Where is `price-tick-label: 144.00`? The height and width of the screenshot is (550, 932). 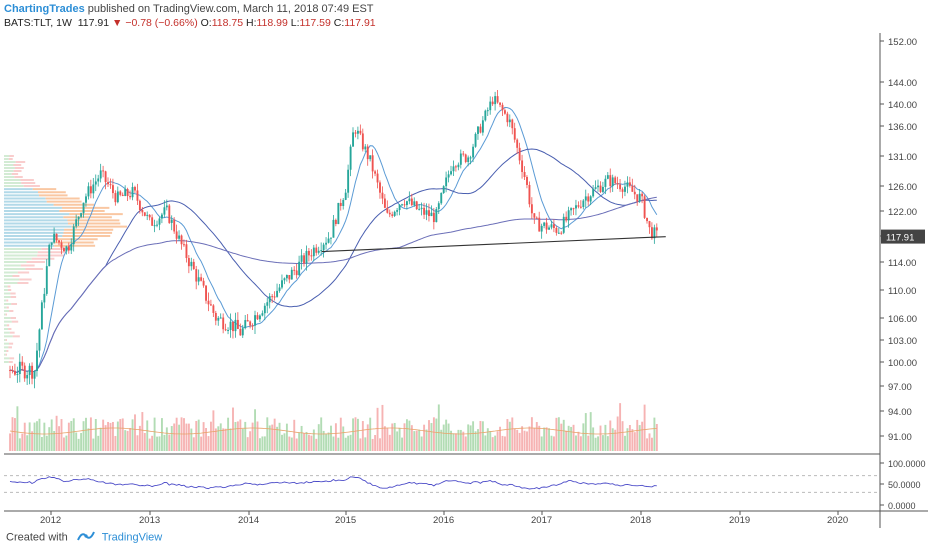 price-tick-label: 144.00 is located at coordinates (902, 83).